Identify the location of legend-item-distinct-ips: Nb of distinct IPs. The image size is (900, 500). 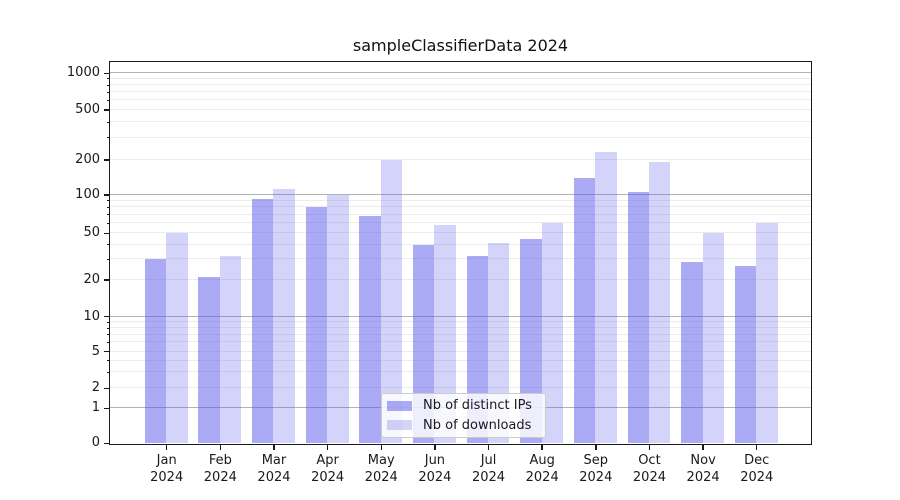
(466, 405).